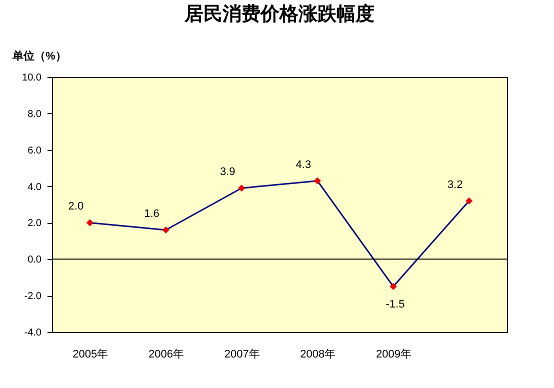 Image resolution: width=554 pixels, height=388 pixels. Describe the element at coordinates (76, 206) in the screenshot. I see `data-label: 2.0` at that location.